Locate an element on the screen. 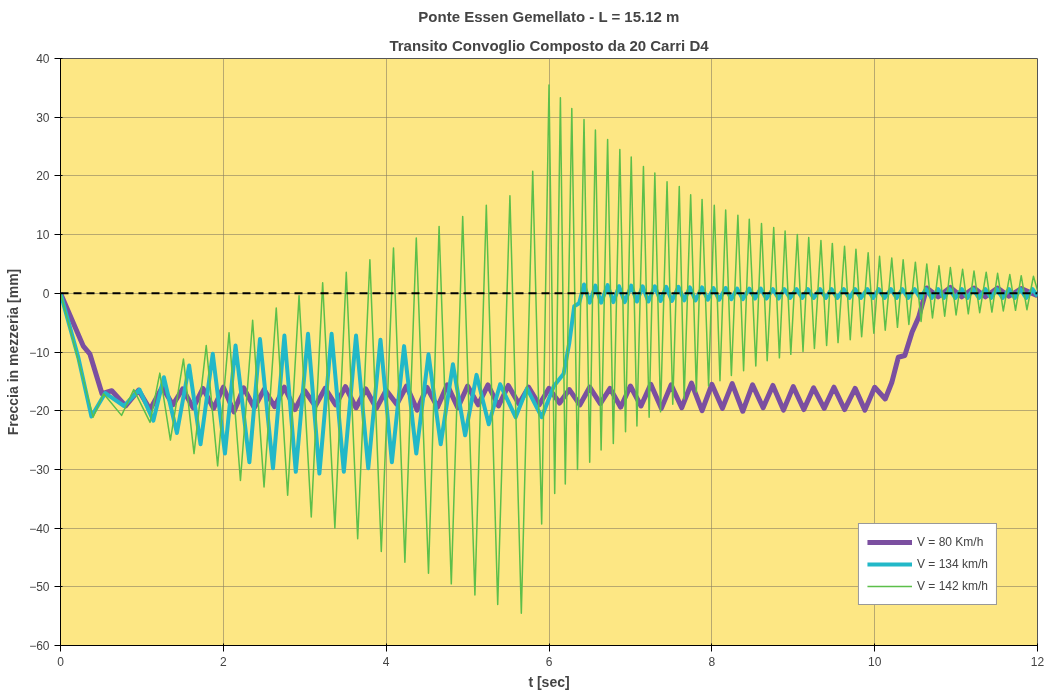 Image resolution: width=1049 pixels, height=692 pixels. x-tick-label: 4 is located at coordinates (386, 661).